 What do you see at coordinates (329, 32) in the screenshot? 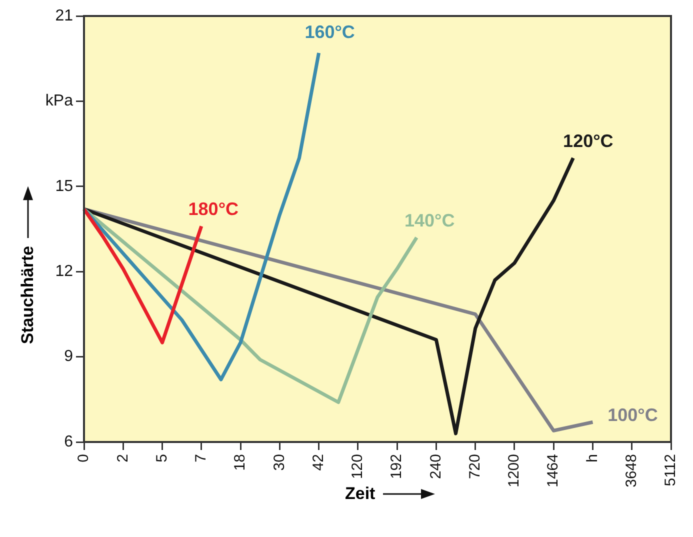
I see `series-label: 160°C` at bounding box center [329, 32].